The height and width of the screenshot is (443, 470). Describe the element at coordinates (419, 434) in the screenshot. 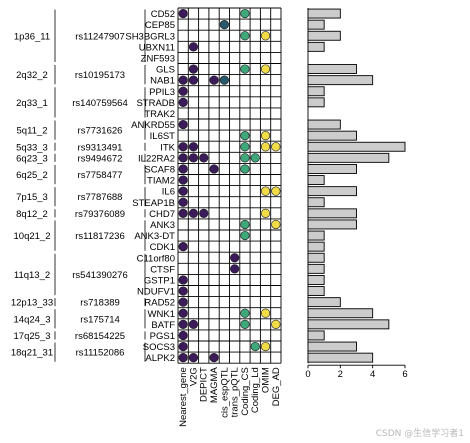

I see `watermark: CSDN @生信学习者1` at that location.